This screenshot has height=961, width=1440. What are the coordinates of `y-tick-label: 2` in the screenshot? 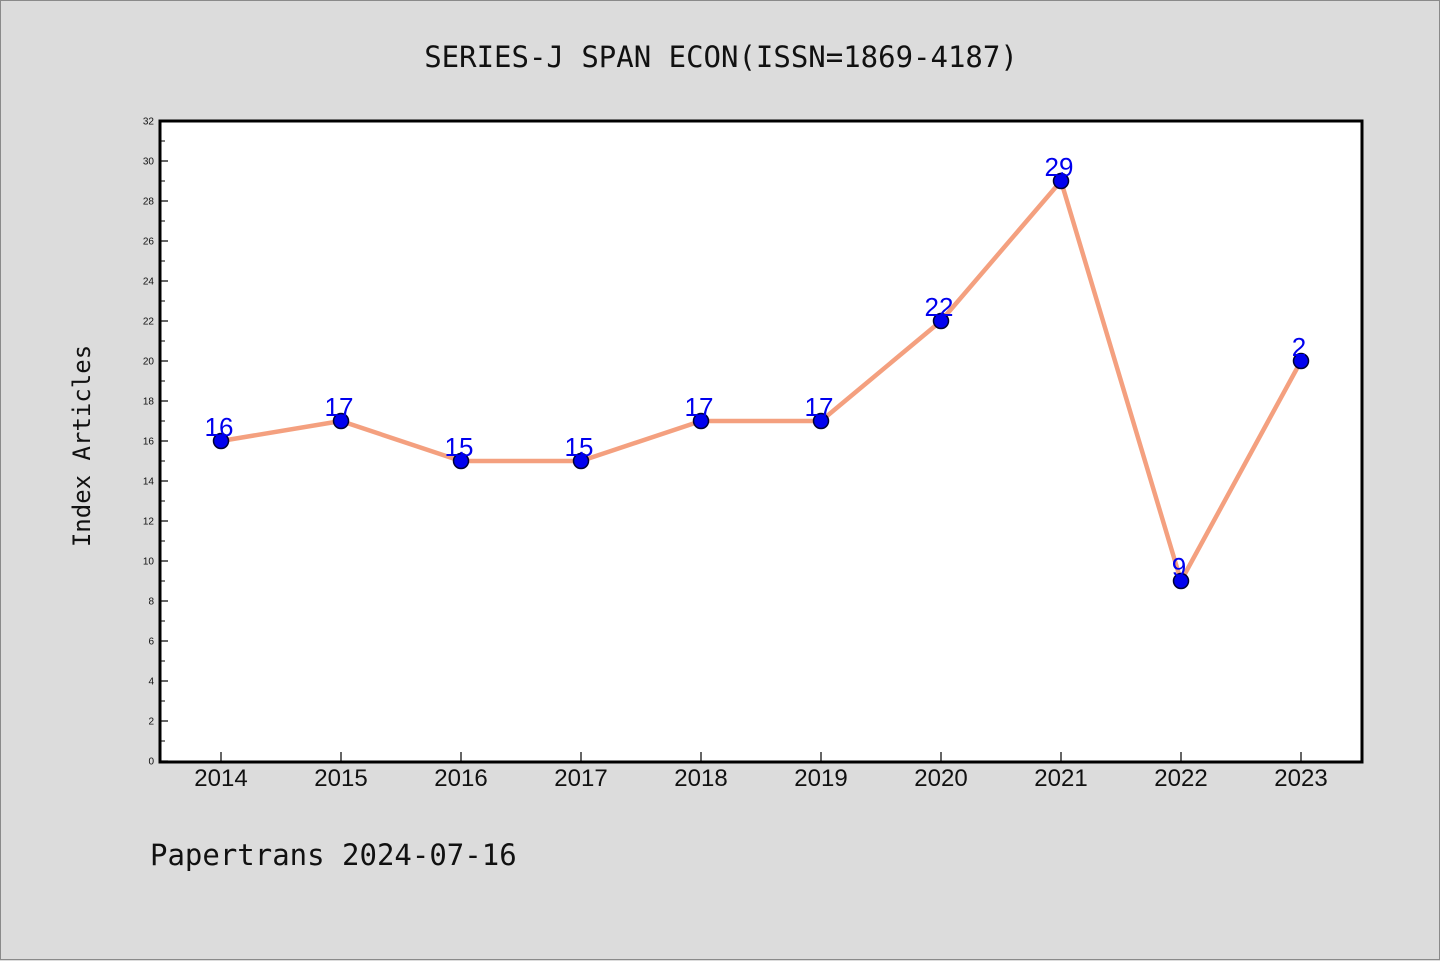 It's located at (151, 722).